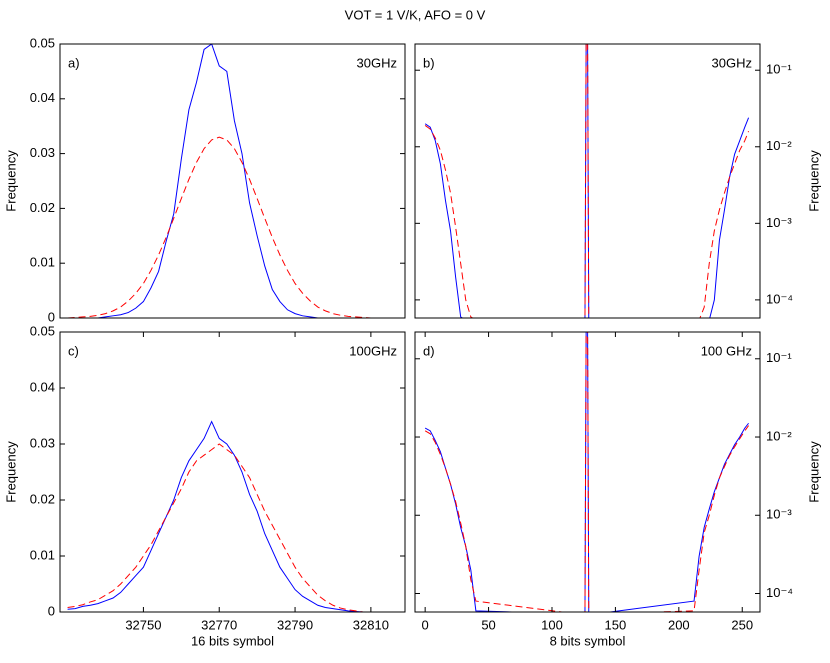 This screenshot has height=663, width=830. I want to click on panel-label: a), so click(74, 62).